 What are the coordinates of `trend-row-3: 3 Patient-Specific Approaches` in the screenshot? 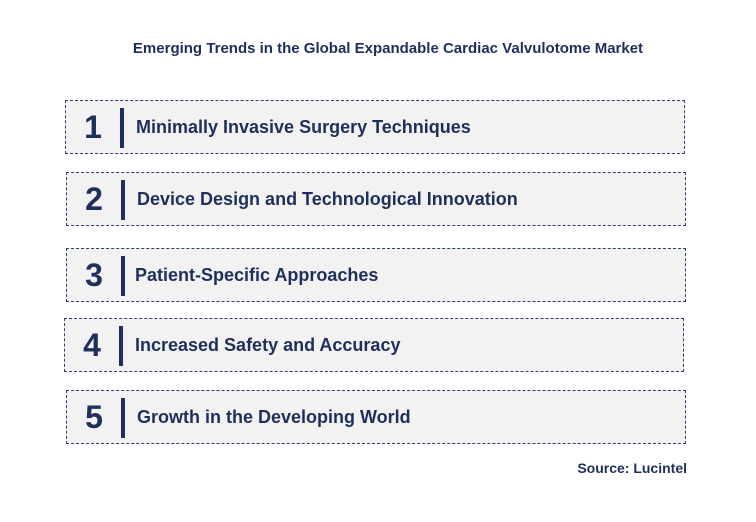 It's located at (376, 275).